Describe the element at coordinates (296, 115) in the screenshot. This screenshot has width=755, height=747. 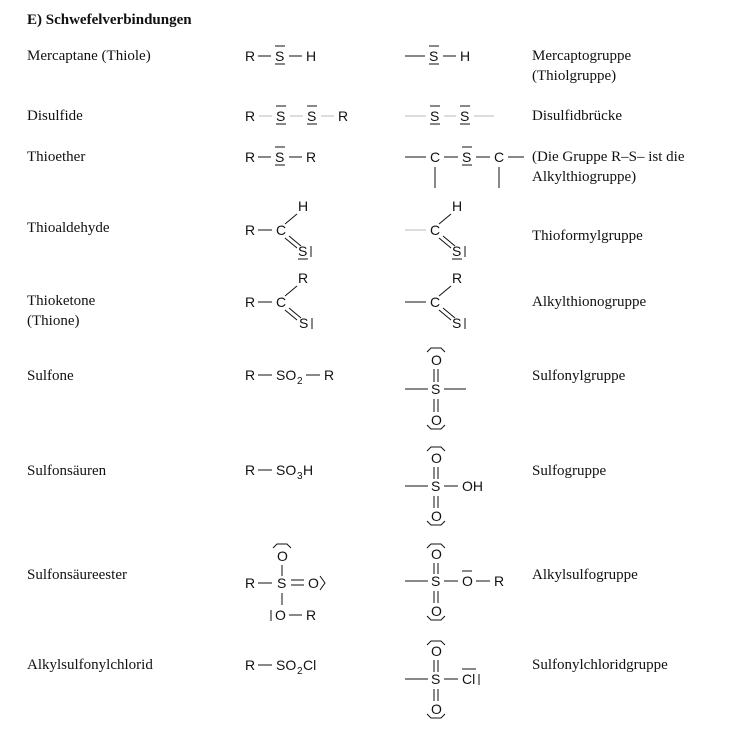
I see `formula-disulfide: R S S R` at that location.